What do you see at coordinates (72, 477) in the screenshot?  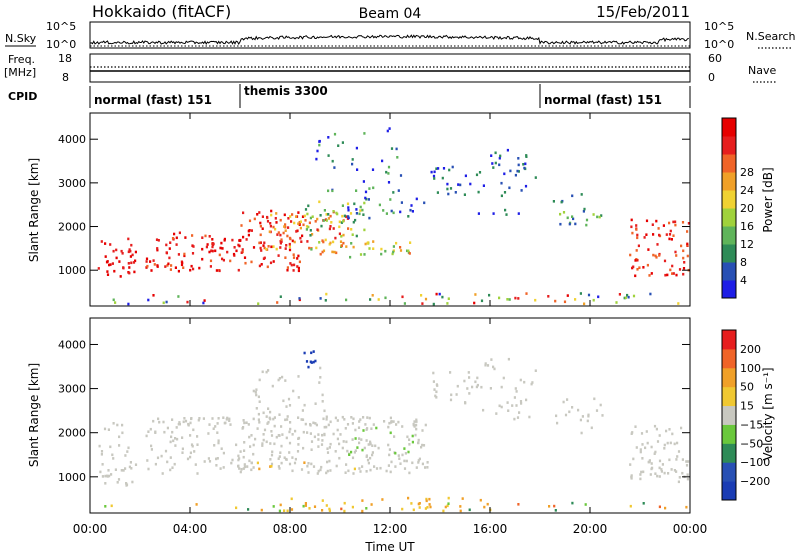 I see `y-tick-label-0: 1000` at bounding box center [72, 477].